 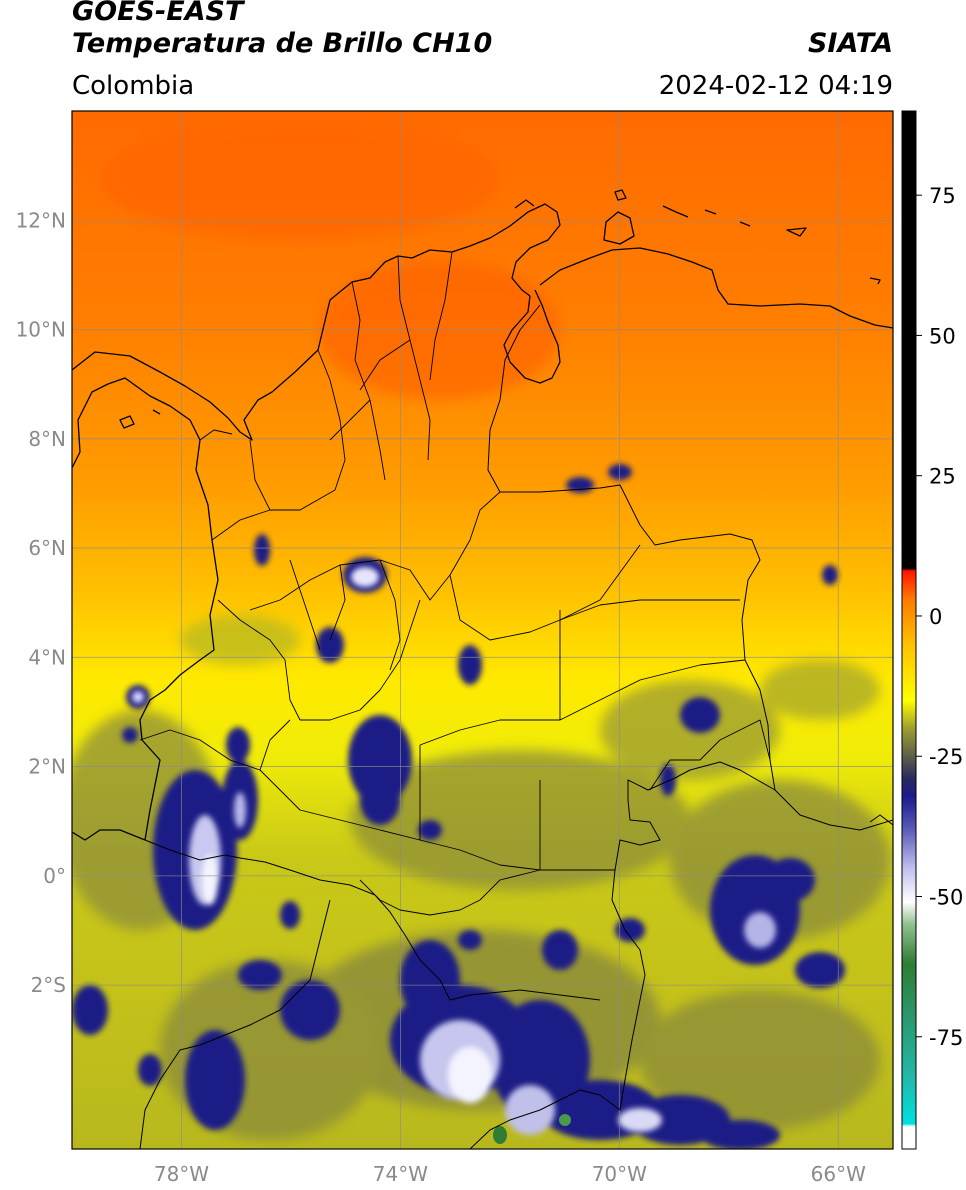 I want to click on colombia-peru-border, so click(x=412, y=927).